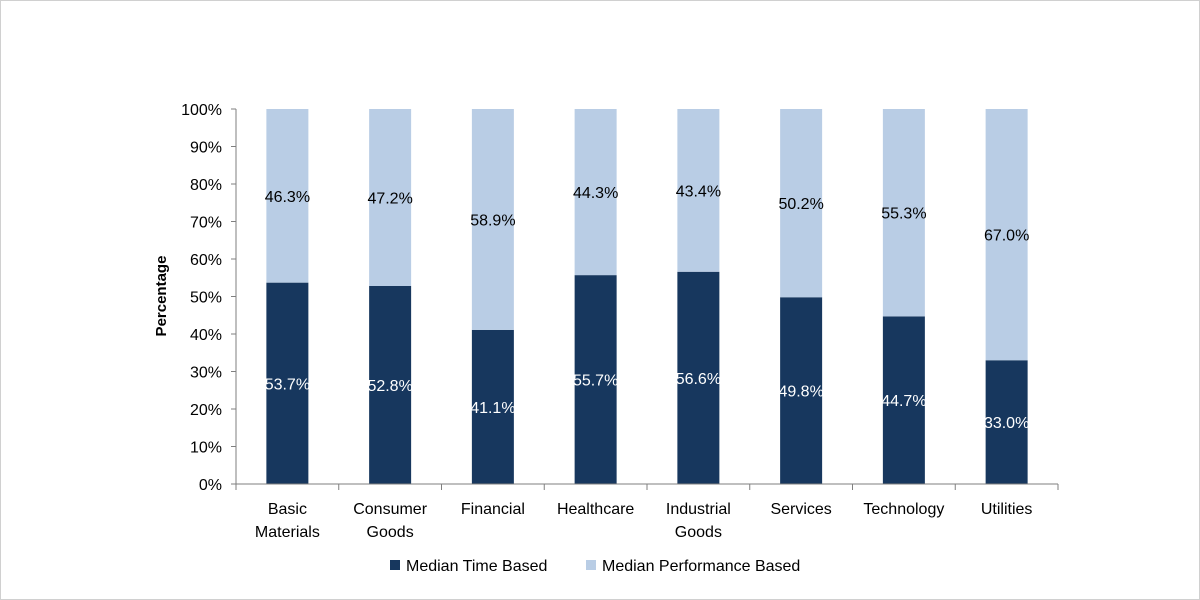 This screenshot has width=1200, height=600. What do you see at coordinates (800, 509) in the screenshot?
I see `x-category-label: Services` at bounding box center [800, 509].